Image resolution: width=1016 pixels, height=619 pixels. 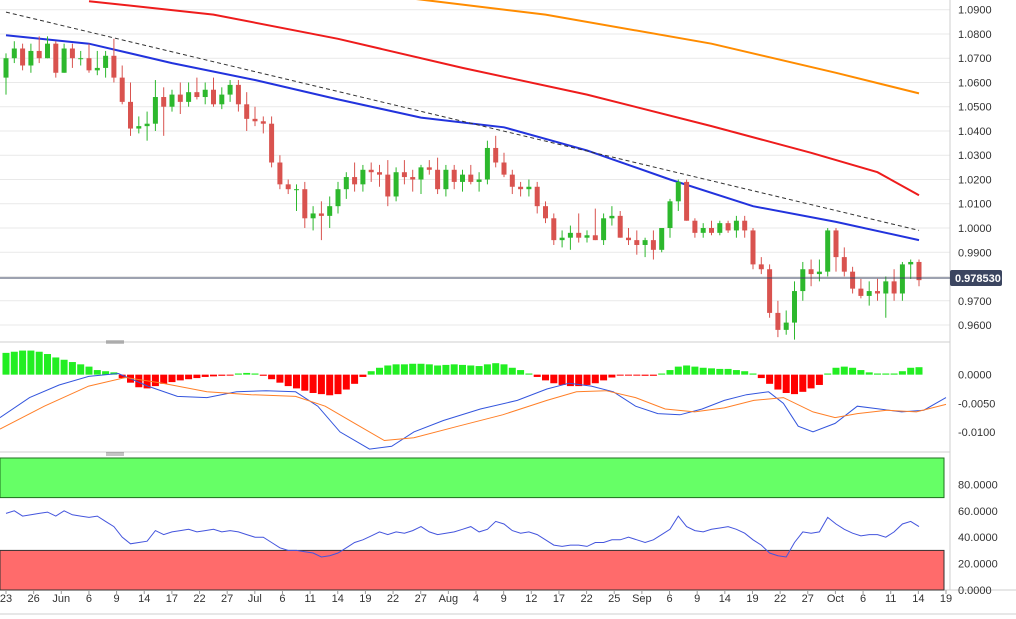 What do you see at coordinates (863, 599) in the screenshot?
I see `x-tick-label: 6` at bounding box center [863, 599].